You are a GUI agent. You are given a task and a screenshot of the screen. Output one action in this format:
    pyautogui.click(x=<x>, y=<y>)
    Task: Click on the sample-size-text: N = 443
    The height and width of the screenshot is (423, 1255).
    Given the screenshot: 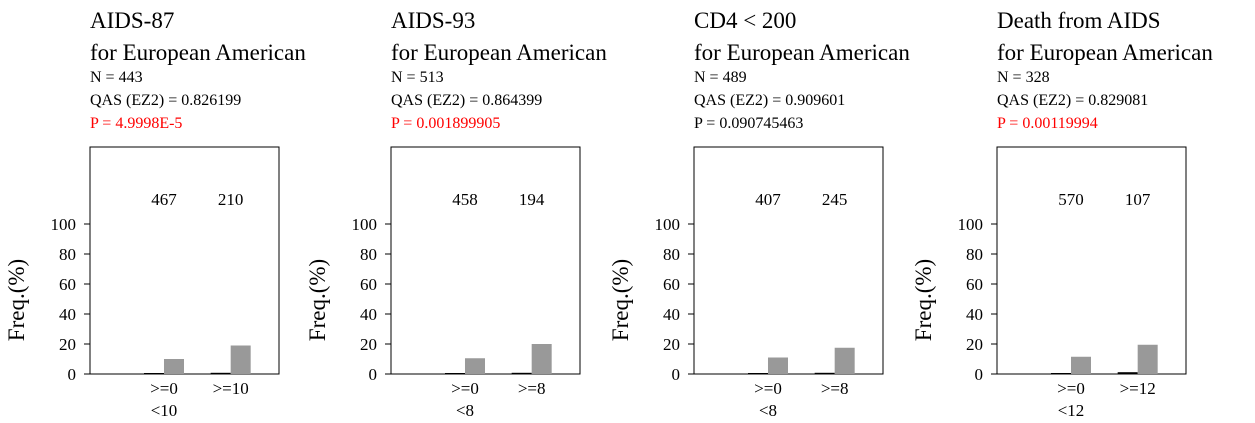 What is the action you would take?
    pyautogui.click(x=116, y=77)
    